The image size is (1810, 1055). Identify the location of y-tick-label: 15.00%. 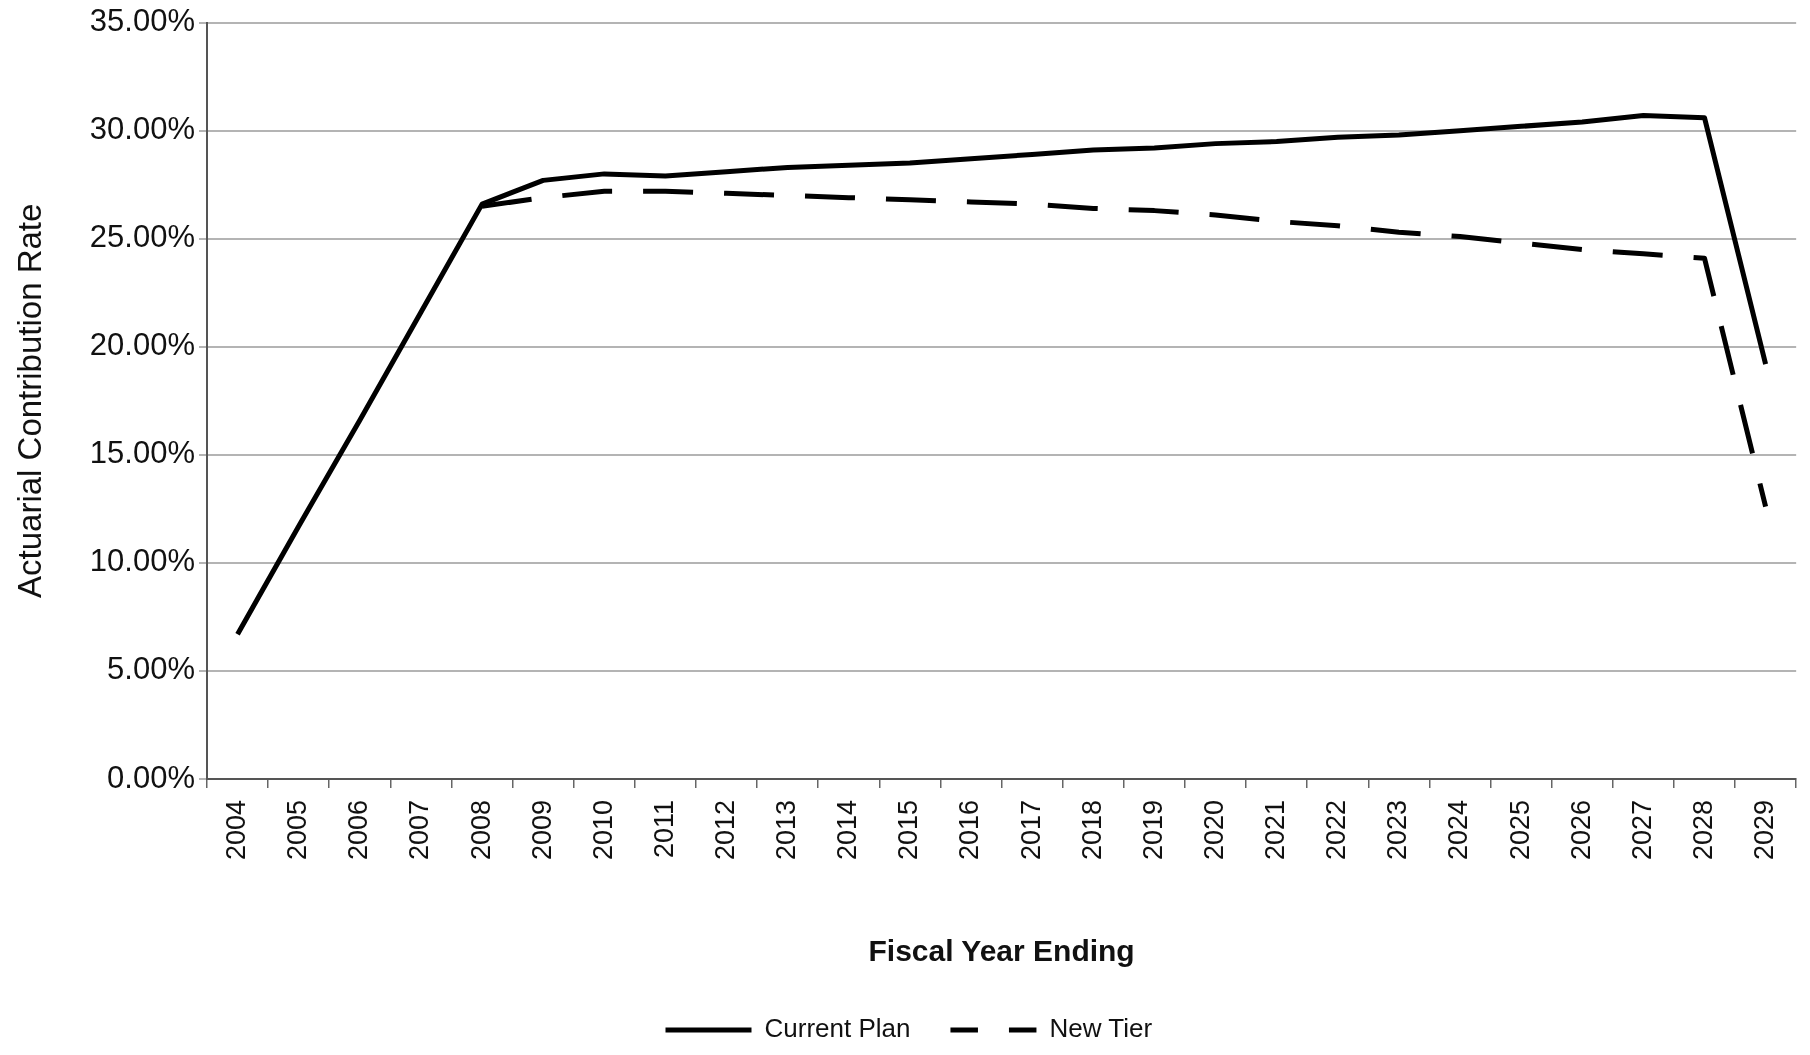
(142, 453).